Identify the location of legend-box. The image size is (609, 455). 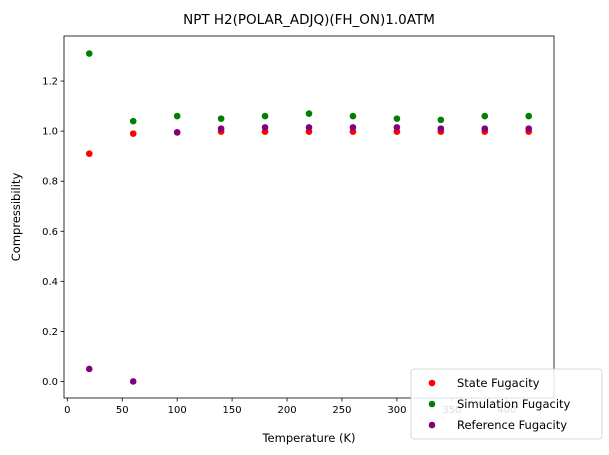
(506, 404).